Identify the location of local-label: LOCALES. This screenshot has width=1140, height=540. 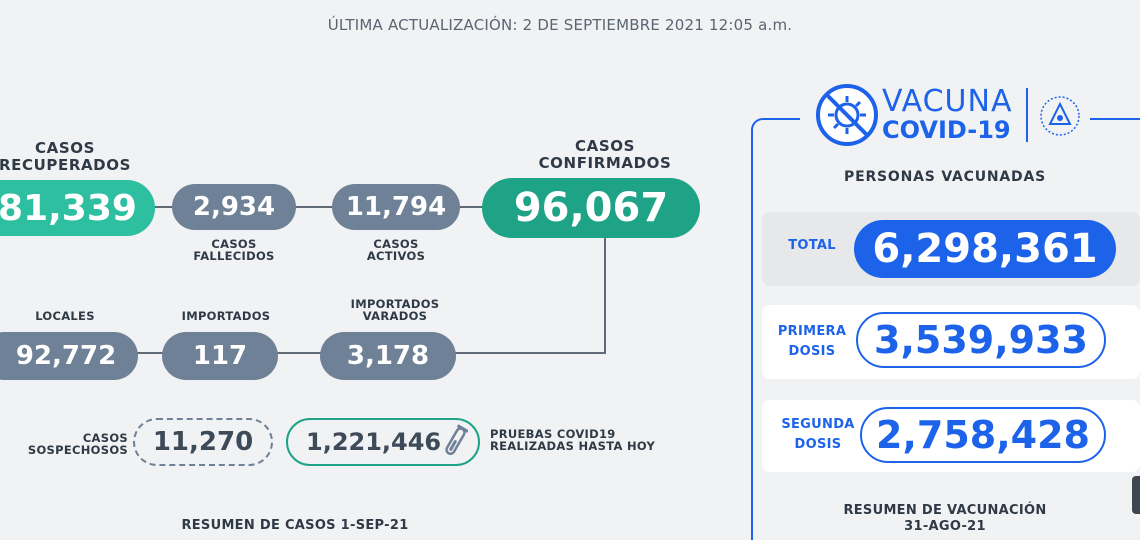
(65, 316).